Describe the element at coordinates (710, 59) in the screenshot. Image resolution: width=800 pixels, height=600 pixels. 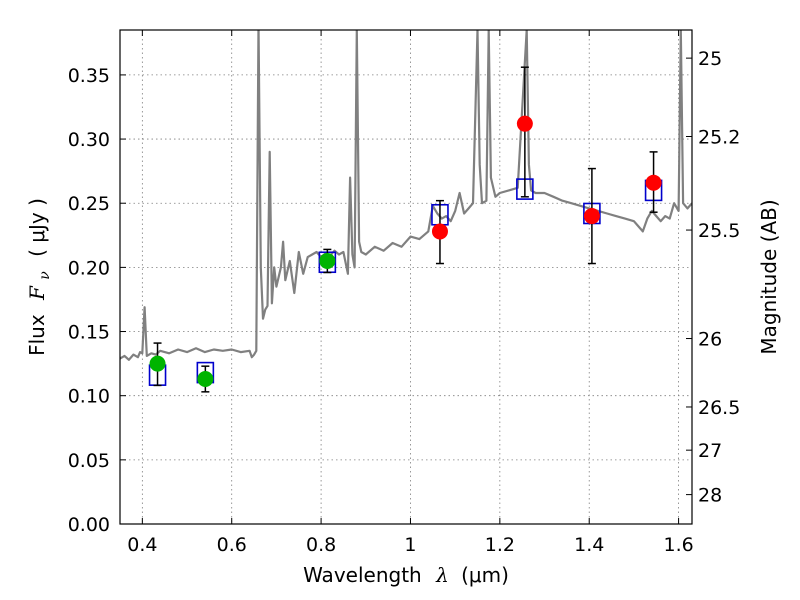
I see `y2-tick-label: 25` at that location.